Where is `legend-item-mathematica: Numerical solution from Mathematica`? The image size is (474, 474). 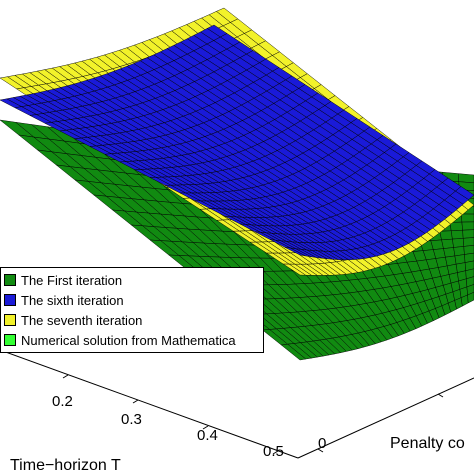 legend-item-mathematica: Numerical solution from Mathematica is located at coordinates (118, 340).